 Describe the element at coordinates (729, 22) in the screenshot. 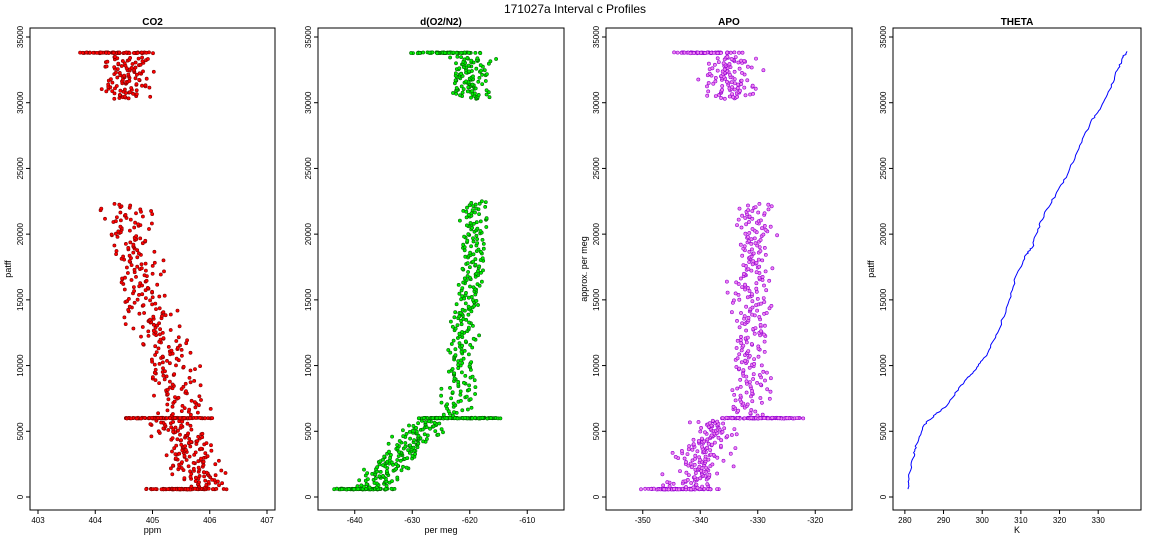

I see `panel-title: APO` at that location.